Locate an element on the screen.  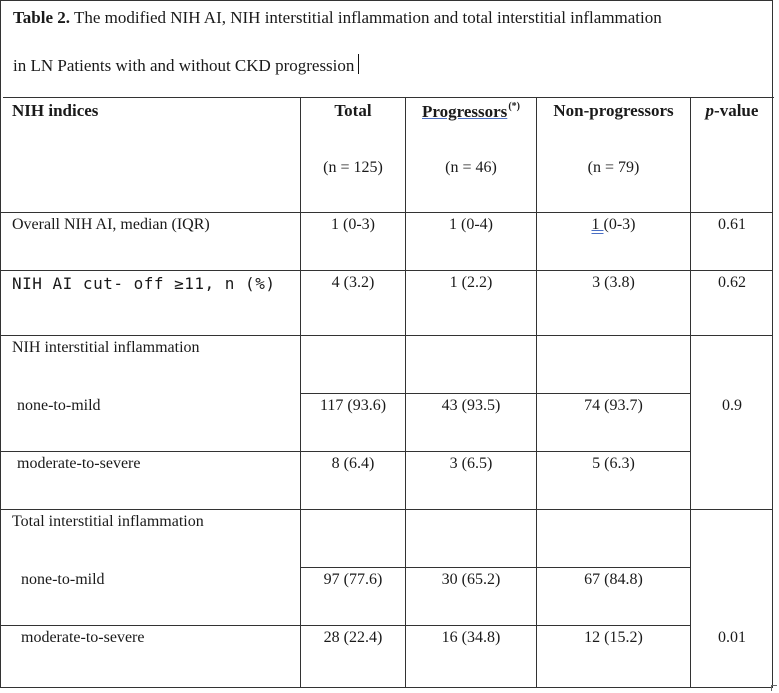
section-label: Total interstitial inflammation is located at coordinates (108, 521).